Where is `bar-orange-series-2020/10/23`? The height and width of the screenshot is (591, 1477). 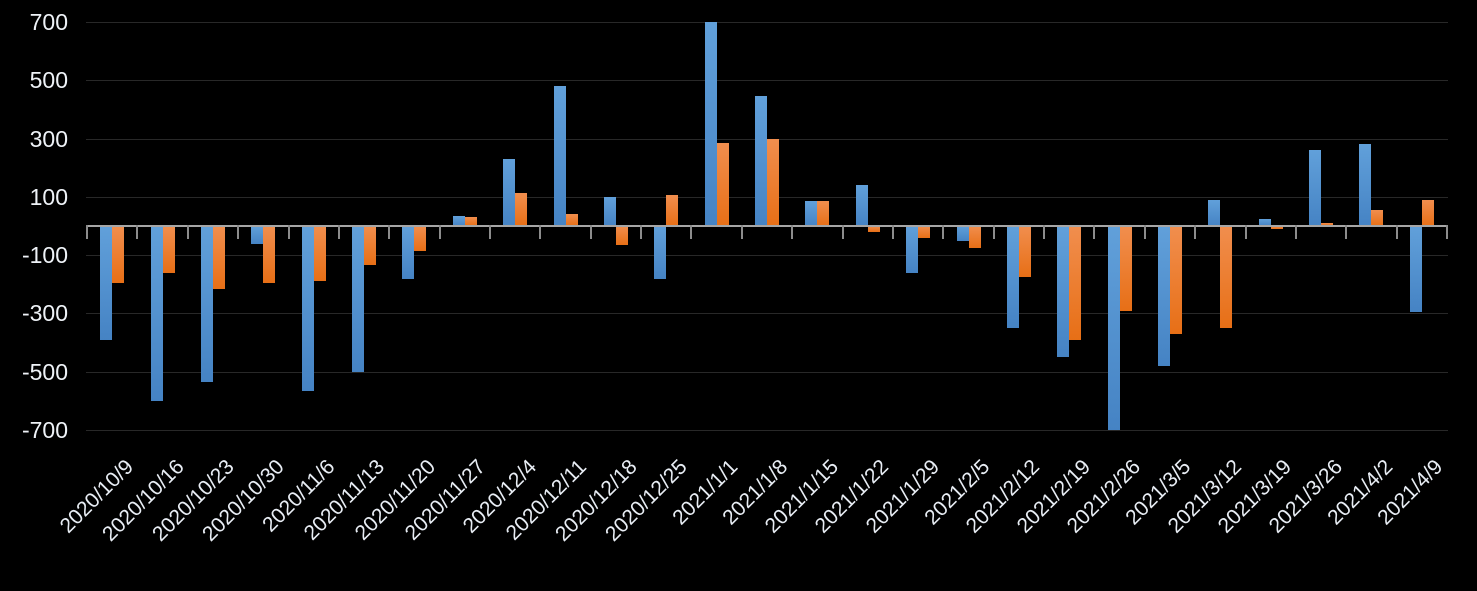
bar-orange-series-2020/10/23 is located at coordinates (218, 257).